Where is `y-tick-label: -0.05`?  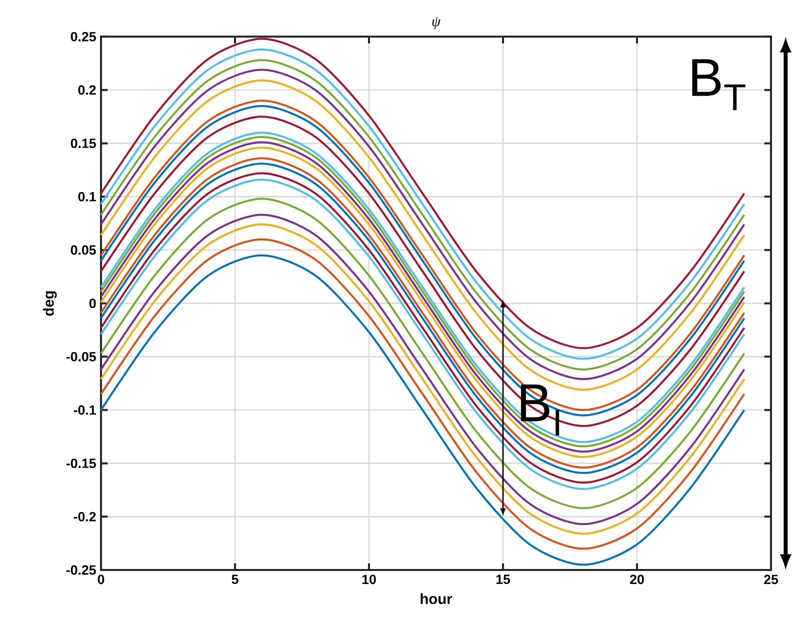 y-tick-label: -0.05 is located at coordinates (81, 357).